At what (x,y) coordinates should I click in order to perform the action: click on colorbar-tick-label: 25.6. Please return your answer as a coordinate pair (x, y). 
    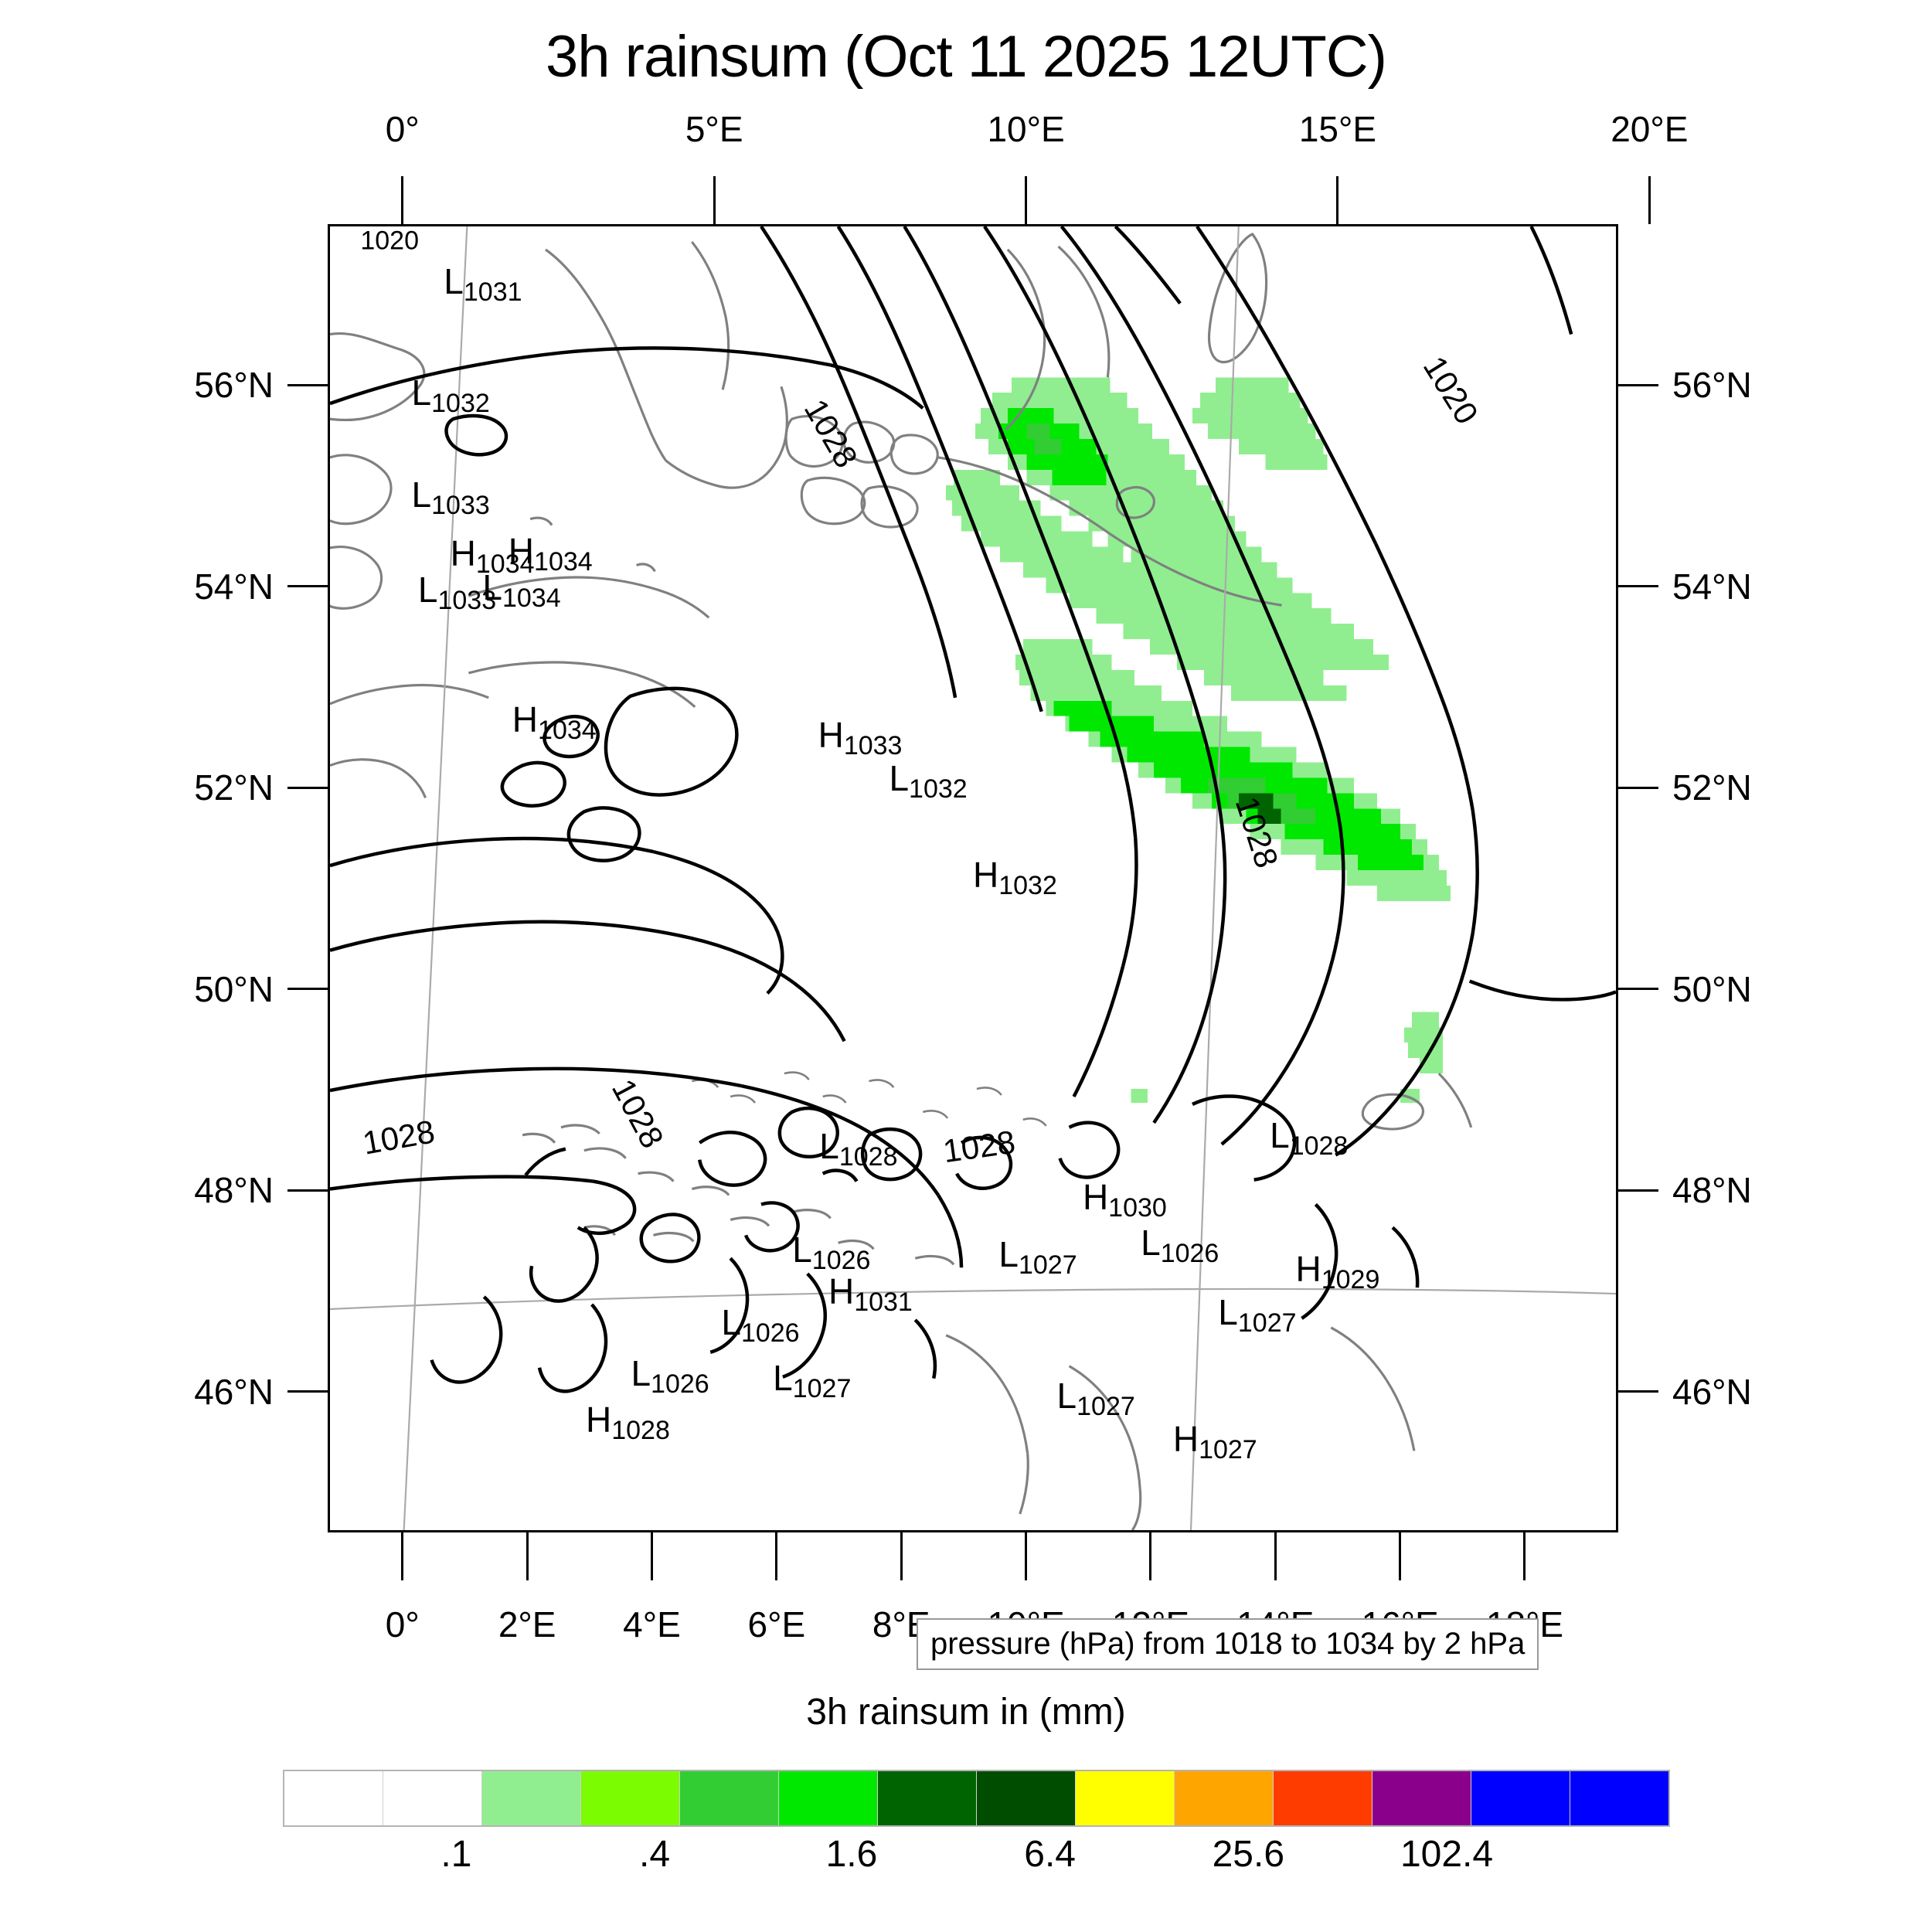
    Looking at the image, I should click on (1248, 1855).